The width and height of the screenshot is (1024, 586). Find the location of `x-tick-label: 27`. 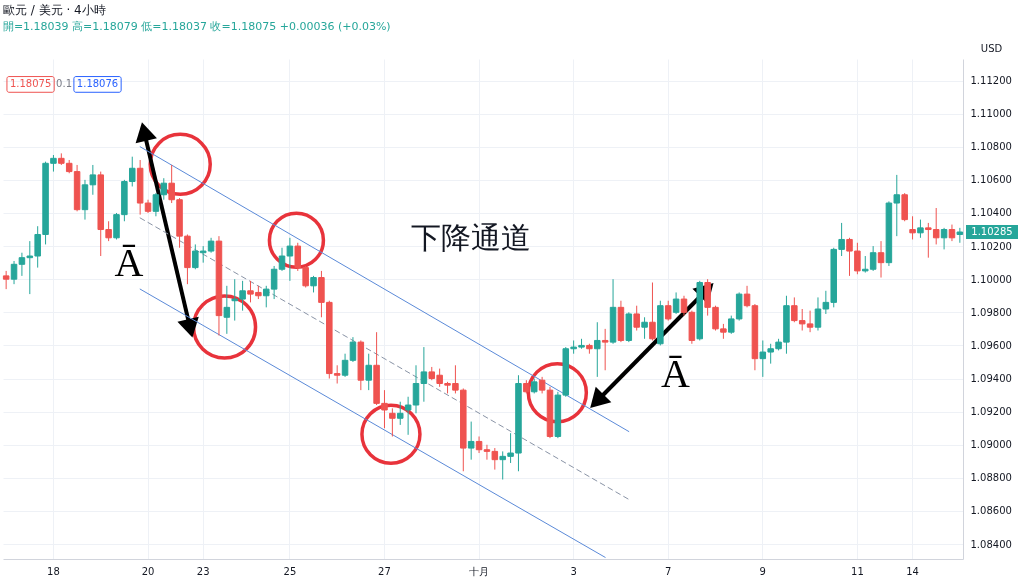

x-tick-label: 27 is located at coordinates (384, 571).